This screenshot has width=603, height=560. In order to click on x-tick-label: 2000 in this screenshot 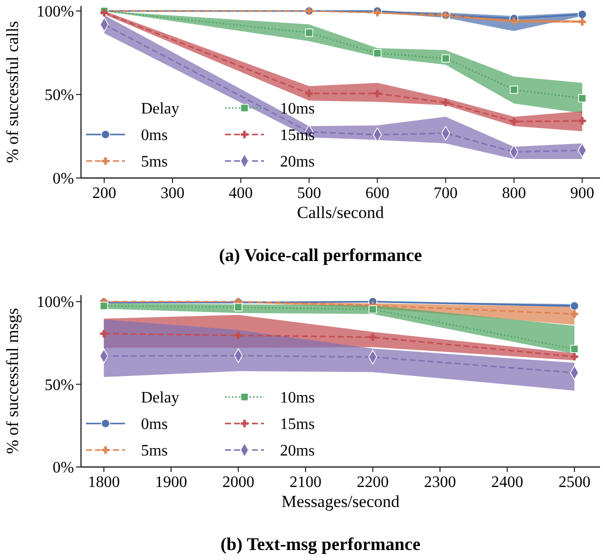, I will do `click(238, 482)`.